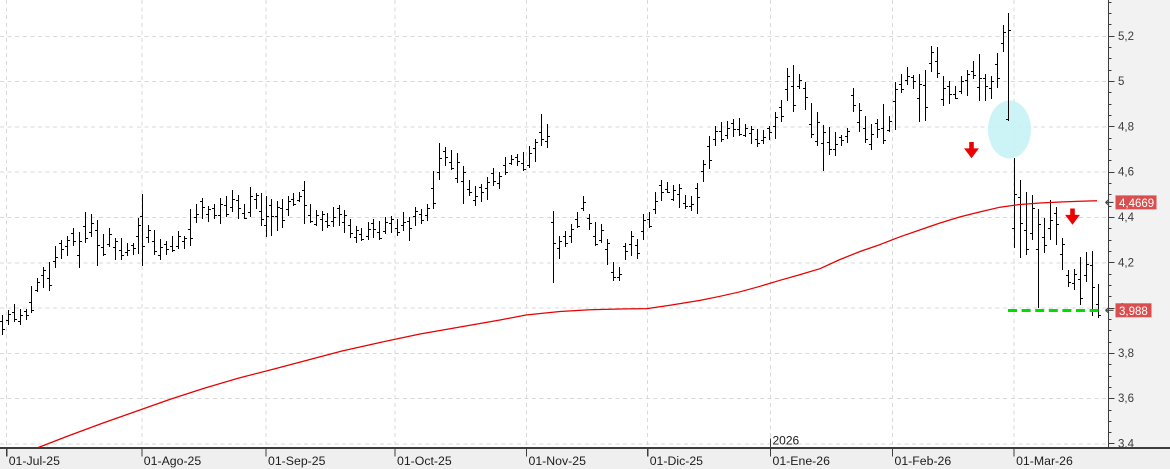 The width and height of the screenshot is (1170, 469). What do you see at coordinates (558, 461) in the screenshot?
I see `svg-text: 01-Nov-25` at bounding box center [558, 461].